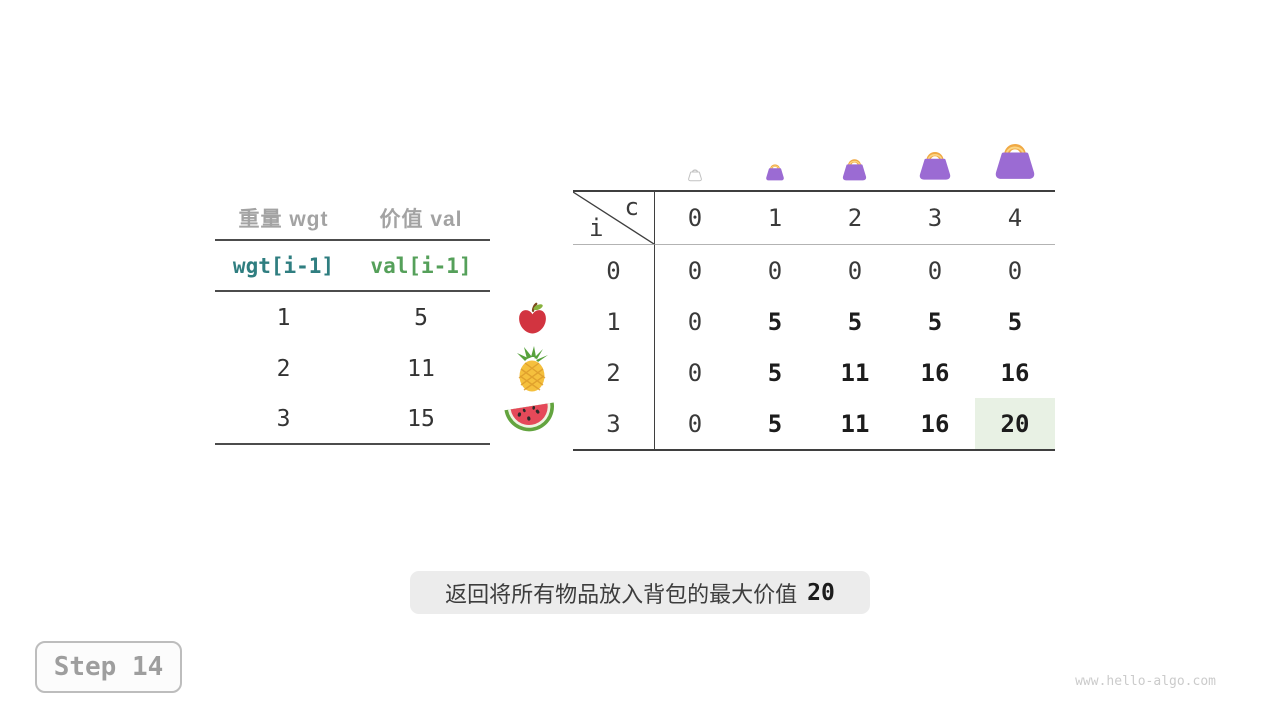  Describe the element at coordinates (283, 218) in the screenshot. I see `items-col-weight-header: 重量 wgt` at that location.